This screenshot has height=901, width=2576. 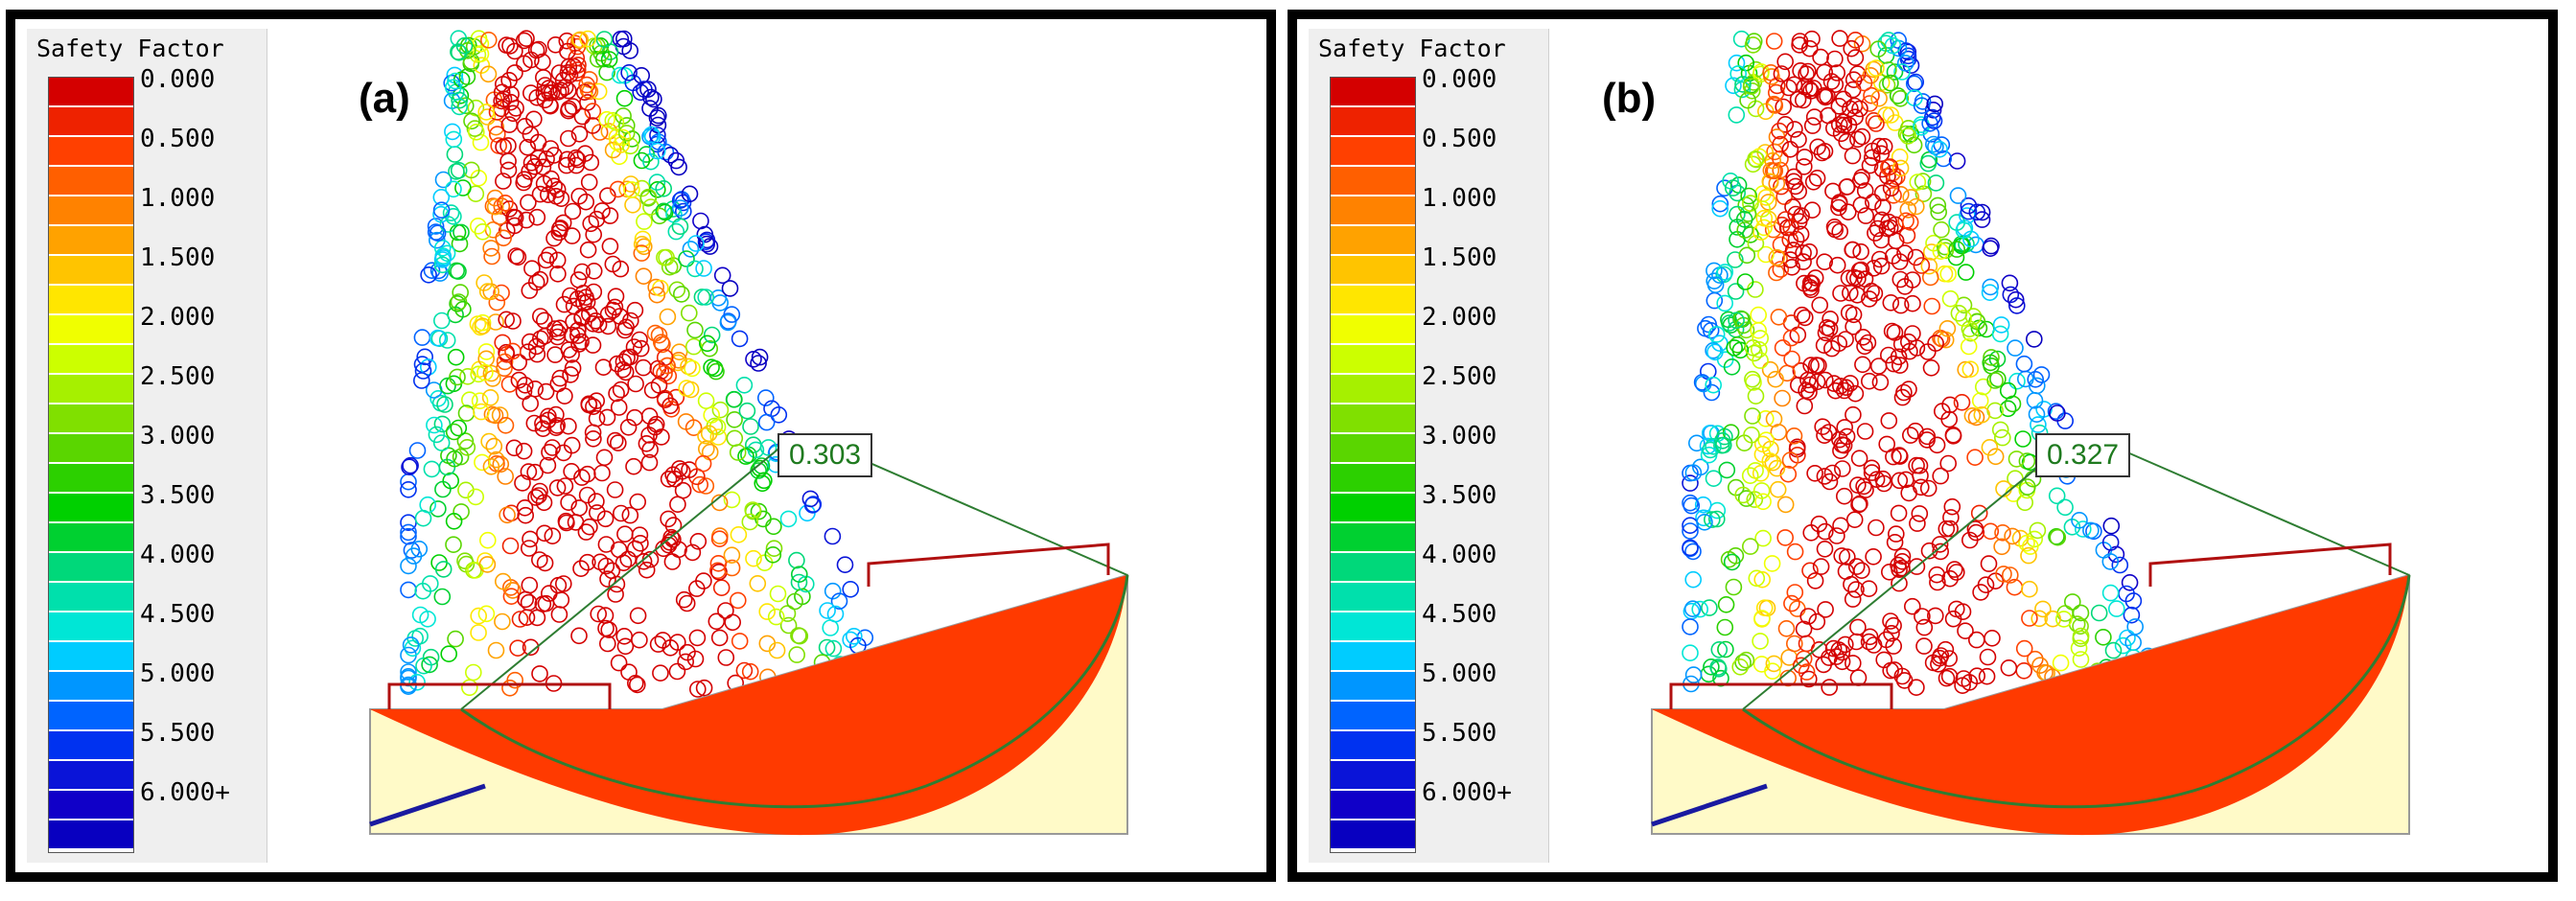 What do you see at coordinates (1459, 198) in the screenshot?
I see `legend-tick-label: 1.000` at bounding box center [1459, 198].